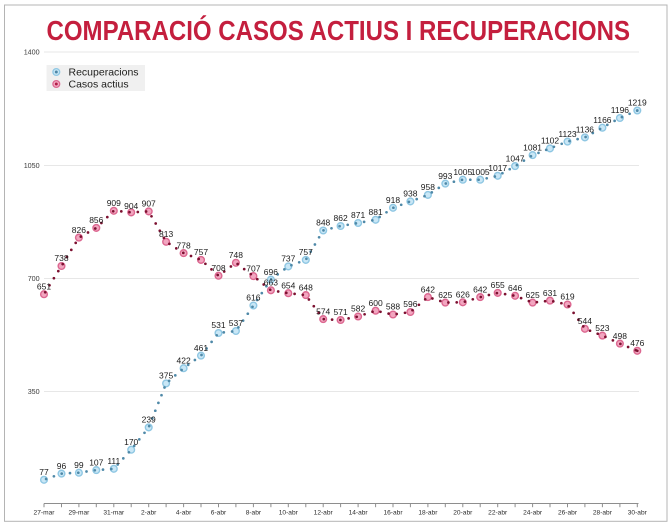 The image size is (670, 529). What do you see at coordinates (32, 165) in the screenshot?
I see `svg-text: 1050` at bounding box center [32, 165].